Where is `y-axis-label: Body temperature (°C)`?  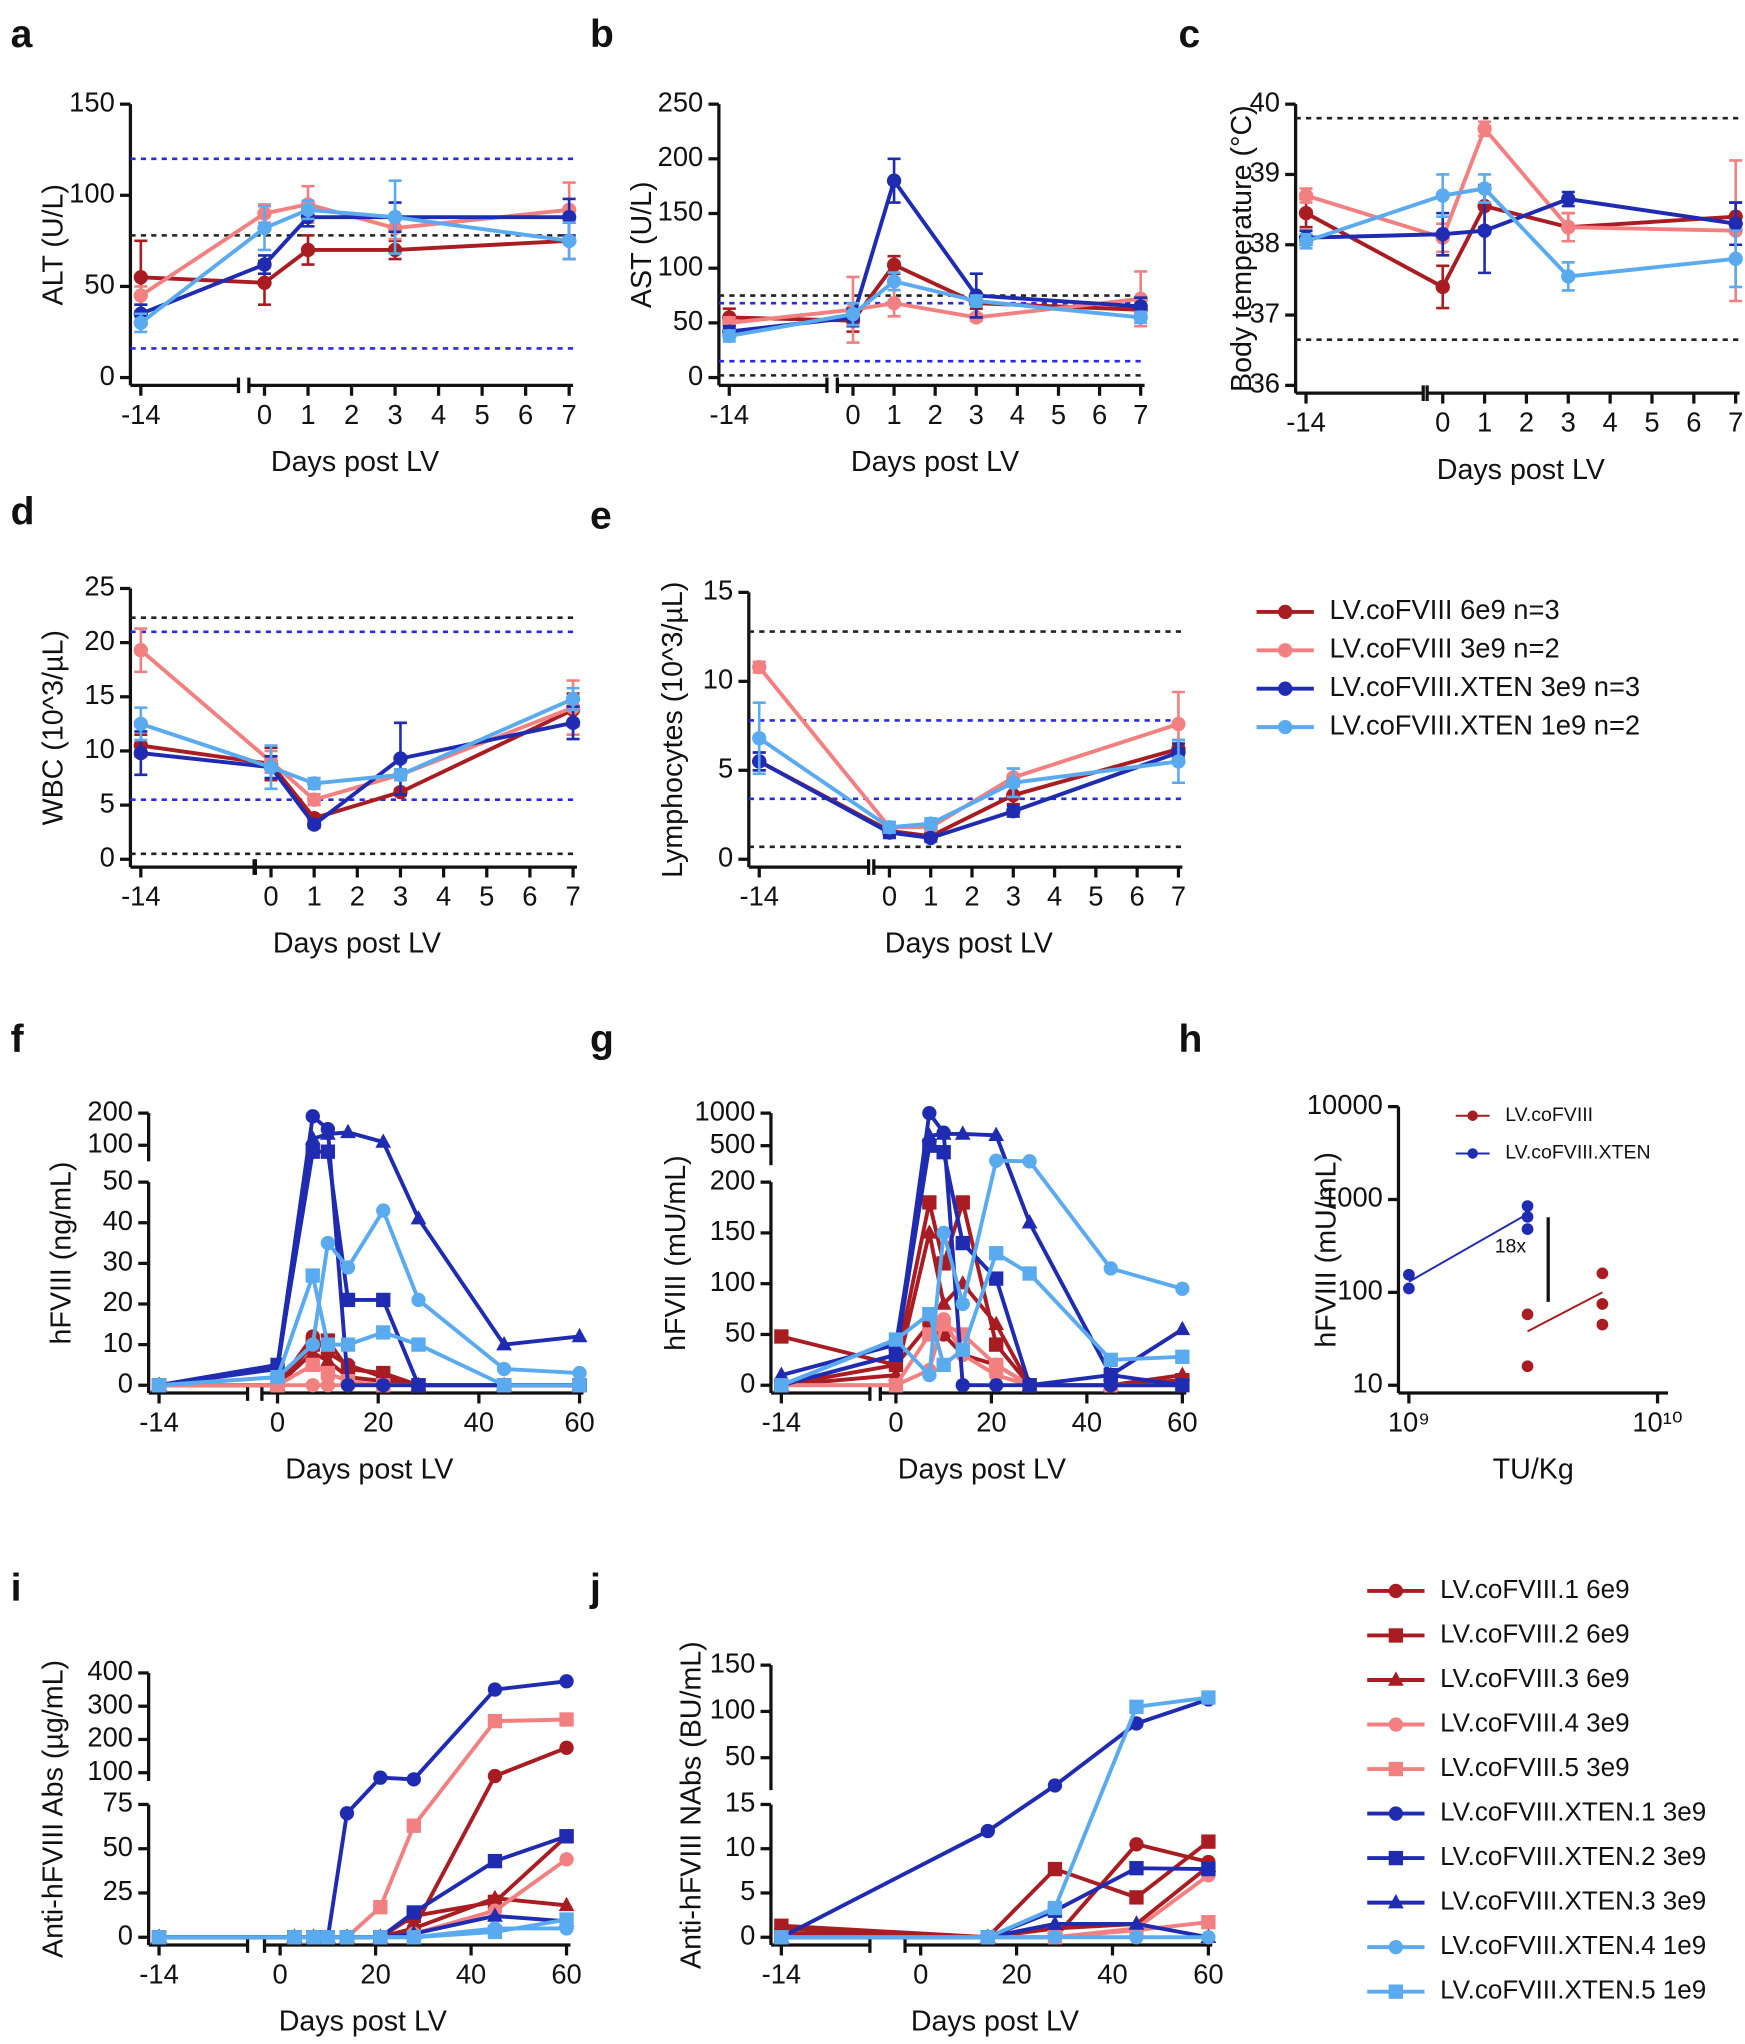 y-axis-label: Body temperature (°C) is located at coordinates (1242, 248).